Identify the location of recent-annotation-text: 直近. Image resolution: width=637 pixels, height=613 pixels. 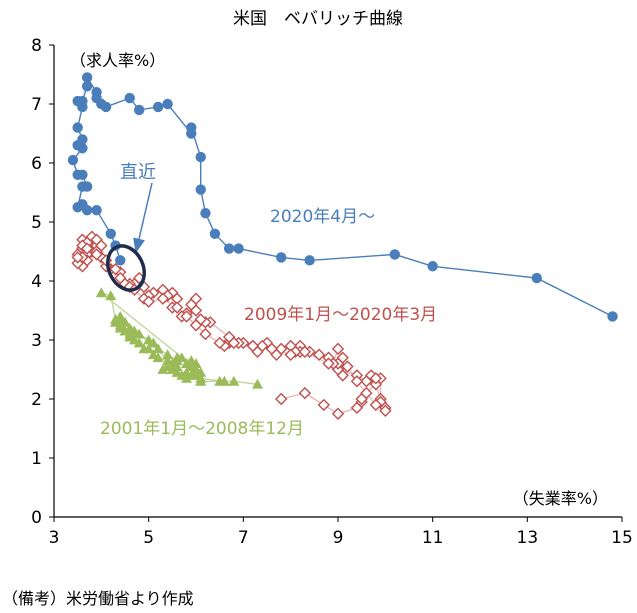
(138, 172).